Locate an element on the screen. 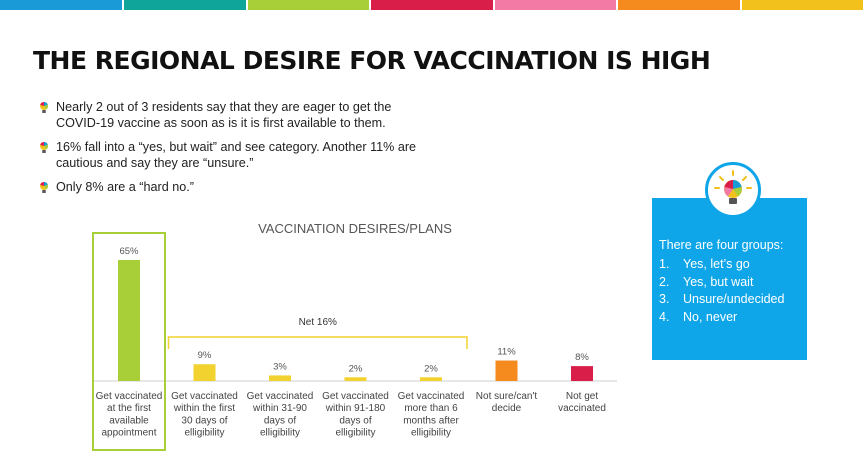 This screenshot has width=864, height=457. chart-title: VACCINATION DESIRES/PLANS is located at coordinates (355, 228).